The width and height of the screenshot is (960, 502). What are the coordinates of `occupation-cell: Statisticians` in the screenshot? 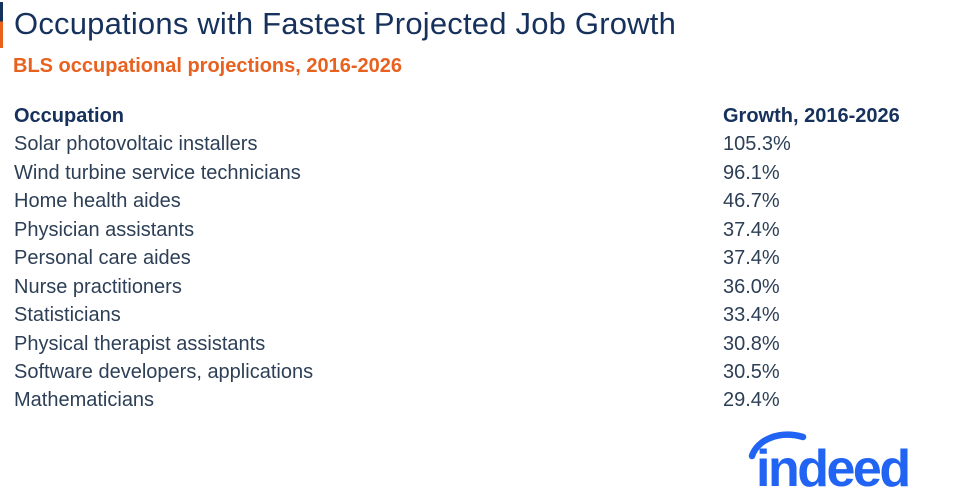 It's located at (67, 315).